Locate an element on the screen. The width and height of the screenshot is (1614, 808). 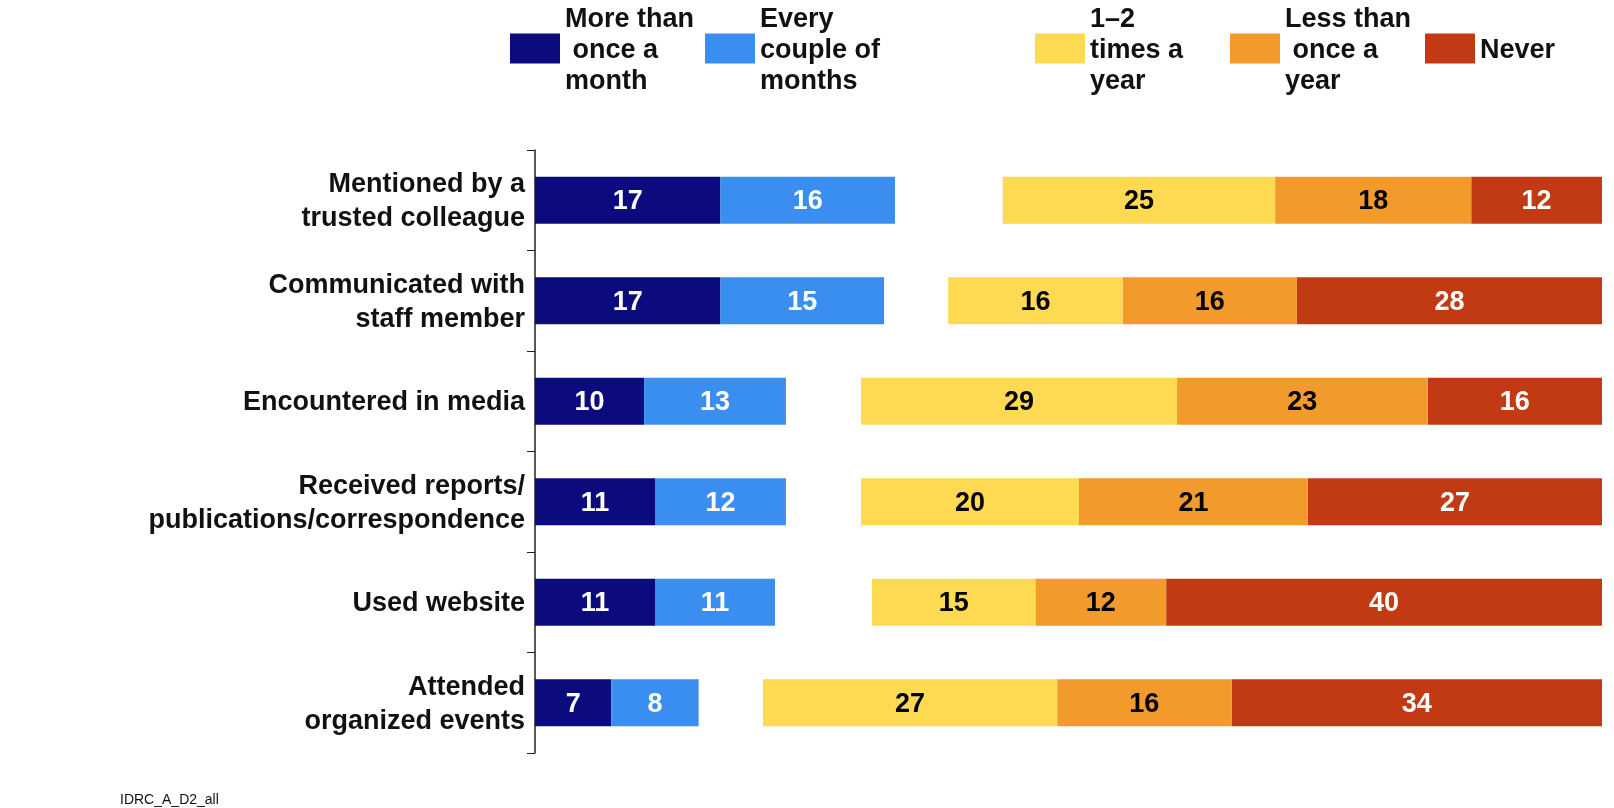
legend-label: Less than once a year is located at coordinates (1347, 48).